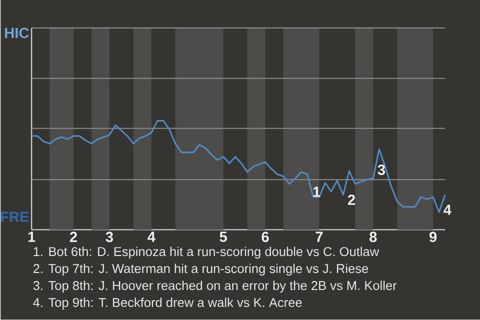 The image size is (480, 320). I want to click on x-tick-label: 7, so click(319, 237).